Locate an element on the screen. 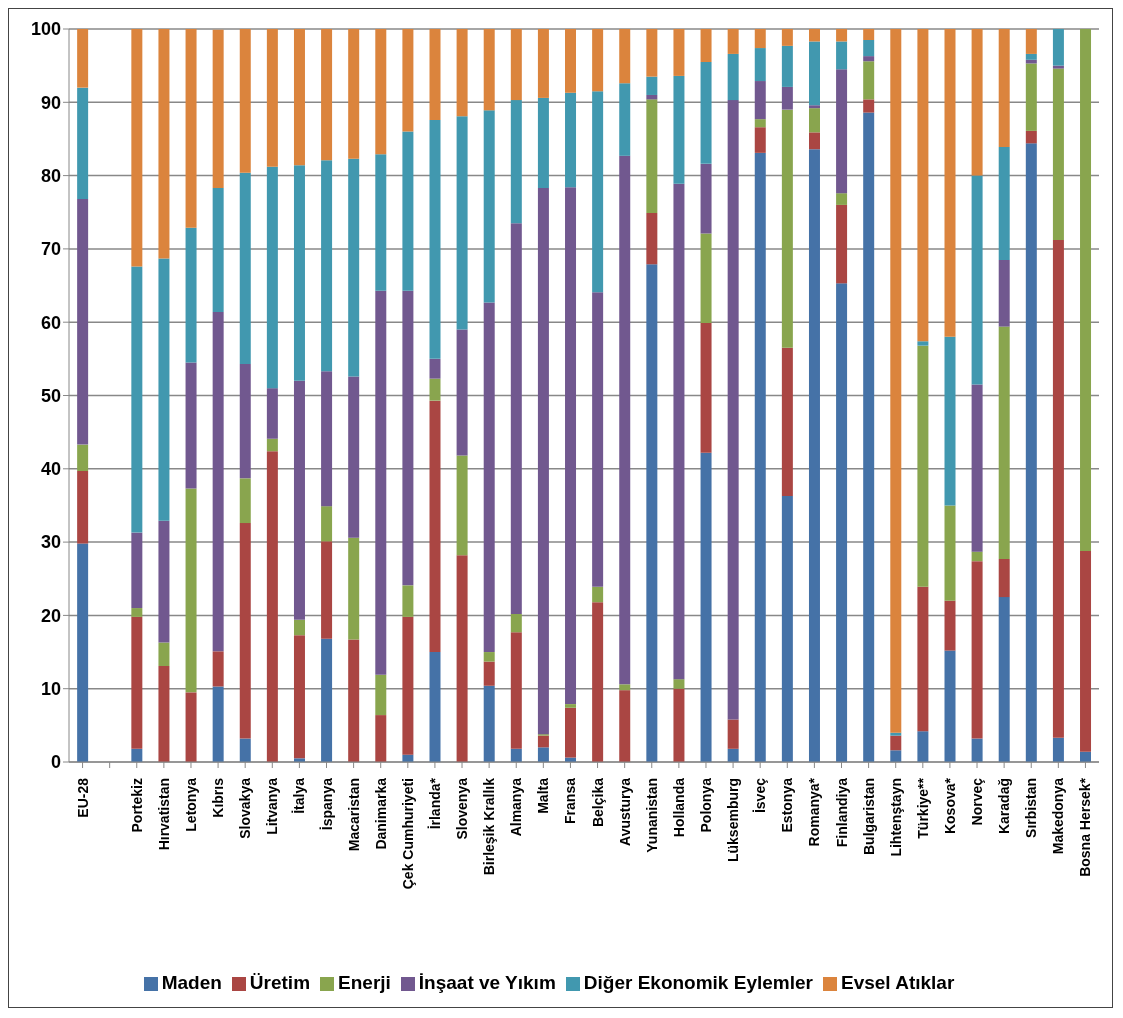  y-tick-label: 30 is located at coordinates (50, 542).